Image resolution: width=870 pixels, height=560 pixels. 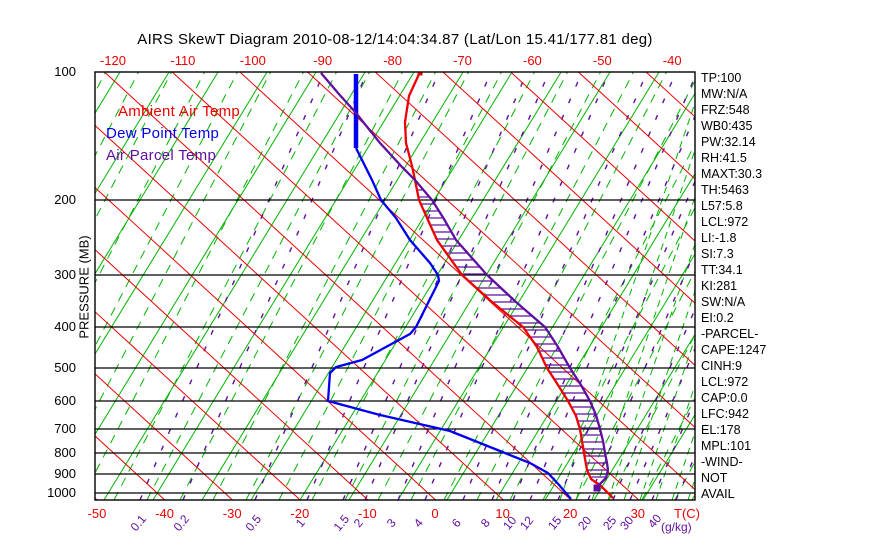 I want to click on temp-unit-label: T(C), so click(x=687, y=513).